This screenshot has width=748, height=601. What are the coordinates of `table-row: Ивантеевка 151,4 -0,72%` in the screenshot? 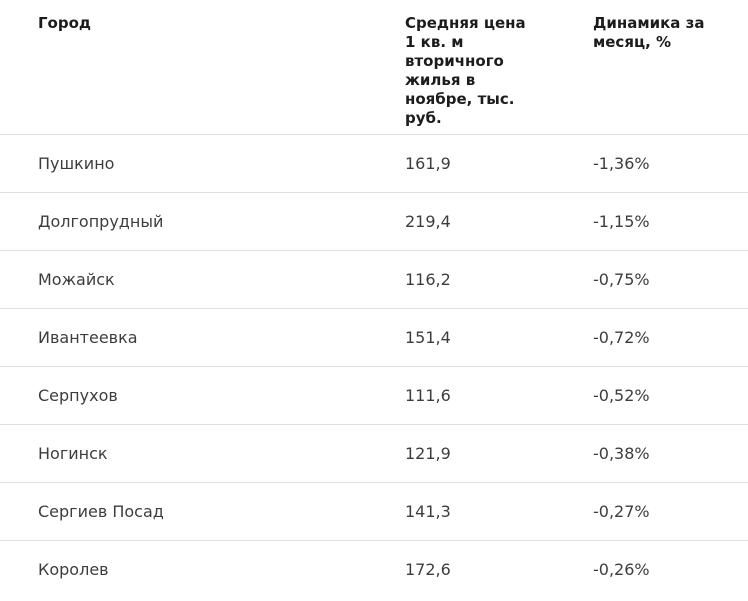 It's located at (374, 337).